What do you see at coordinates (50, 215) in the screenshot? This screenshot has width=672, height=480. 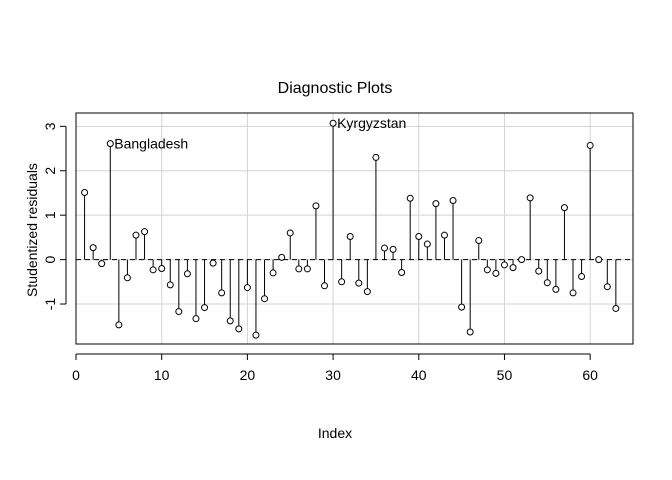 I see `y-tick-label: 1` at bounding box center [50, 215].